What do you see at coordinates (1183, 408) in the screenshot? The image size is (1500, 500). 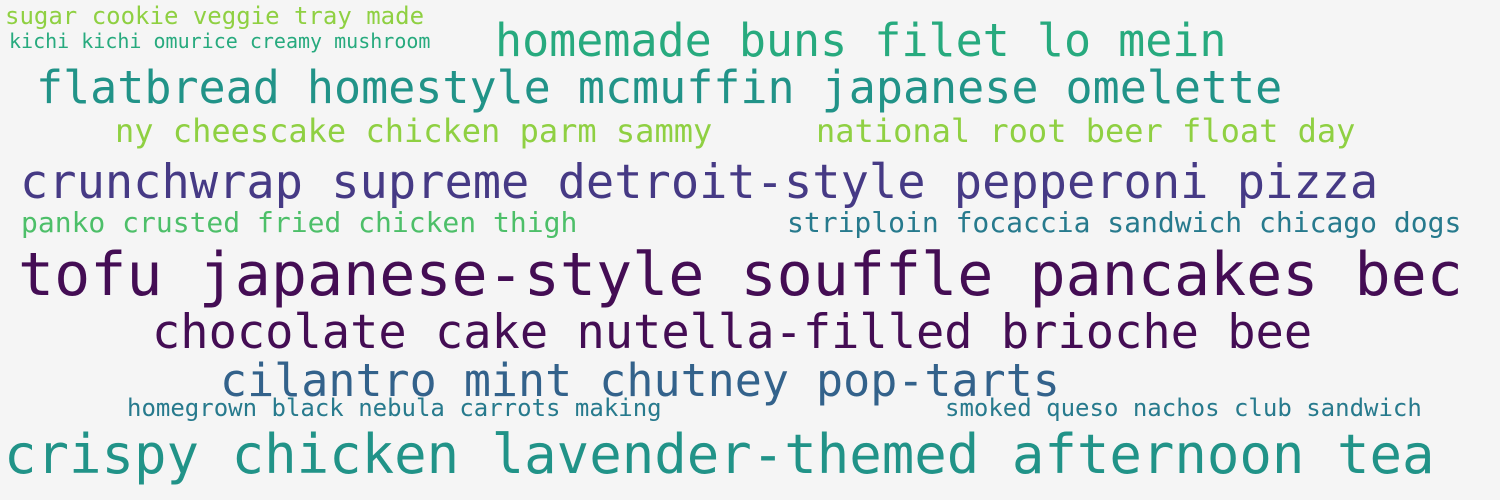 I see `word-phrase: smoked queso nachos club sandwich` at bounding box center [1183, 408].